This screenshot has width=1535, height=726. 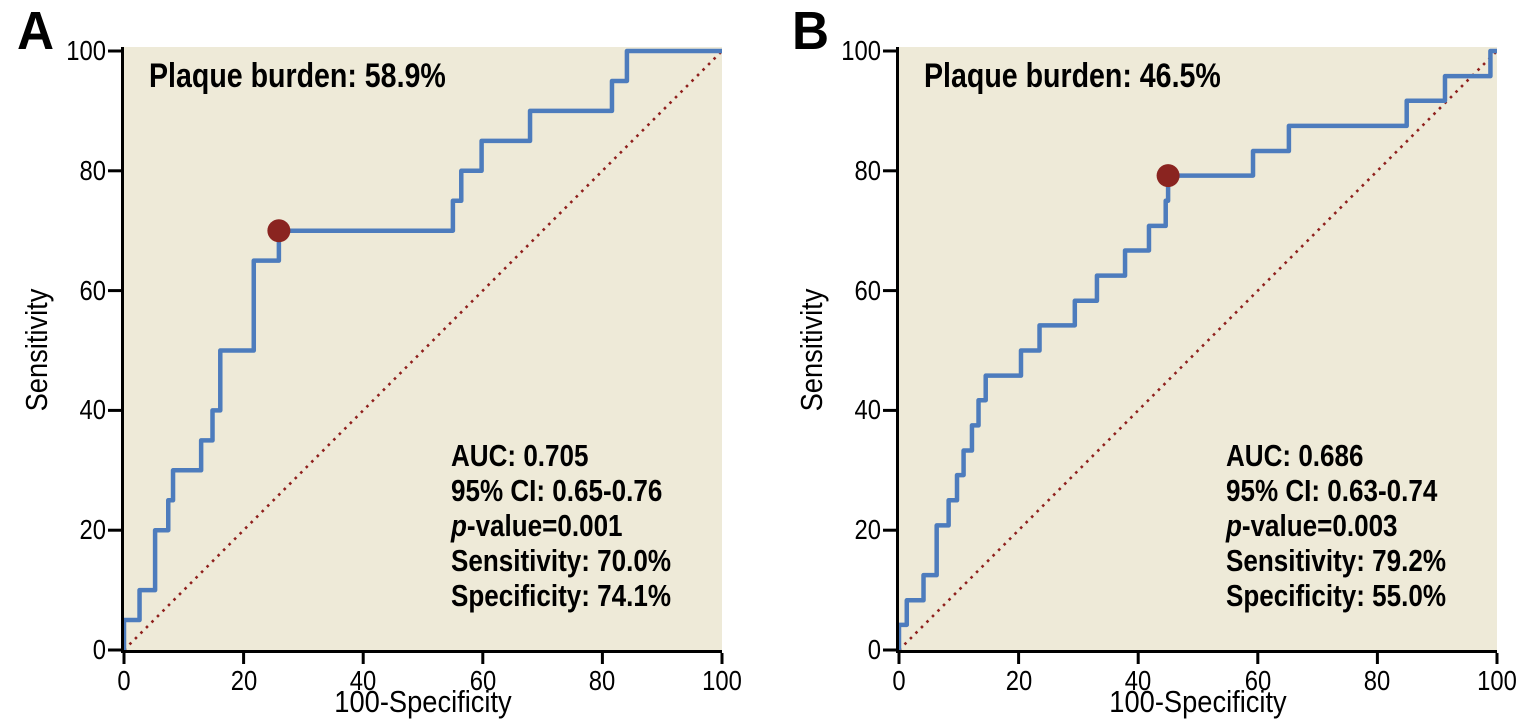 I want to click on stat-specificity: Specificity: 55.0%, so click(x=1336, y=595).